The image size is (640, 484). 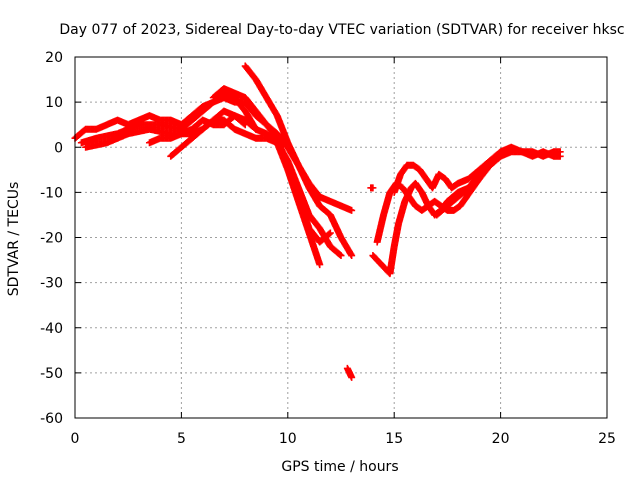 What do you see at coordinates (607, 439) in the screenshot?
I see `x-tick-label: 25` at bounding box center [607, 439].